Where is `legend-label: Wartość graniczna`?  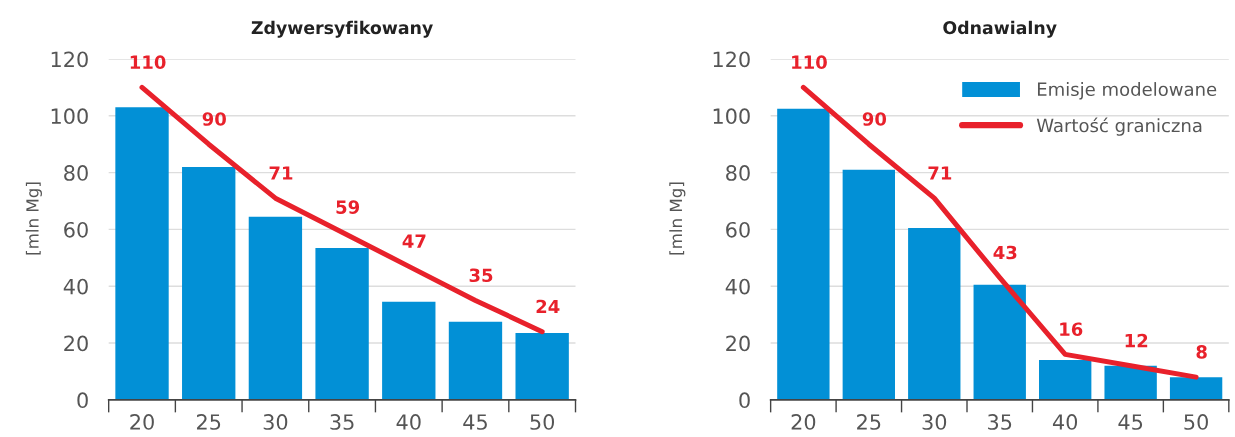 legend-label: Wartość graniczna is located at coordinates (1119, 126).